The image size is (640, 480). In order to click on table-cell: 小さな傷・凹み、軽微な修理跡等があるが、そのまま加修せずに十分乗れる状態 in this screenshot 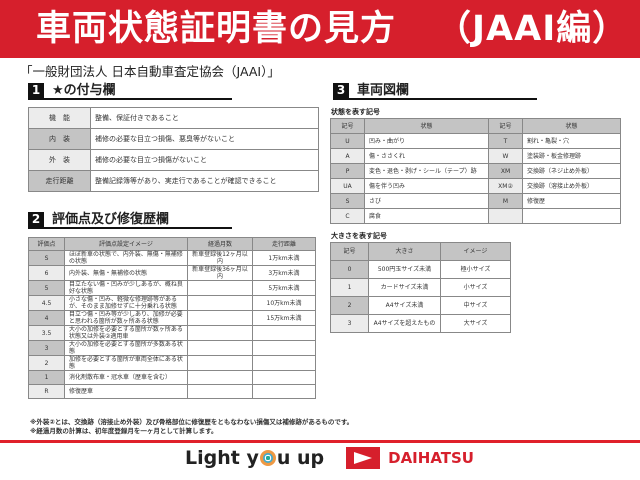, I will do `click(126, 303)`.